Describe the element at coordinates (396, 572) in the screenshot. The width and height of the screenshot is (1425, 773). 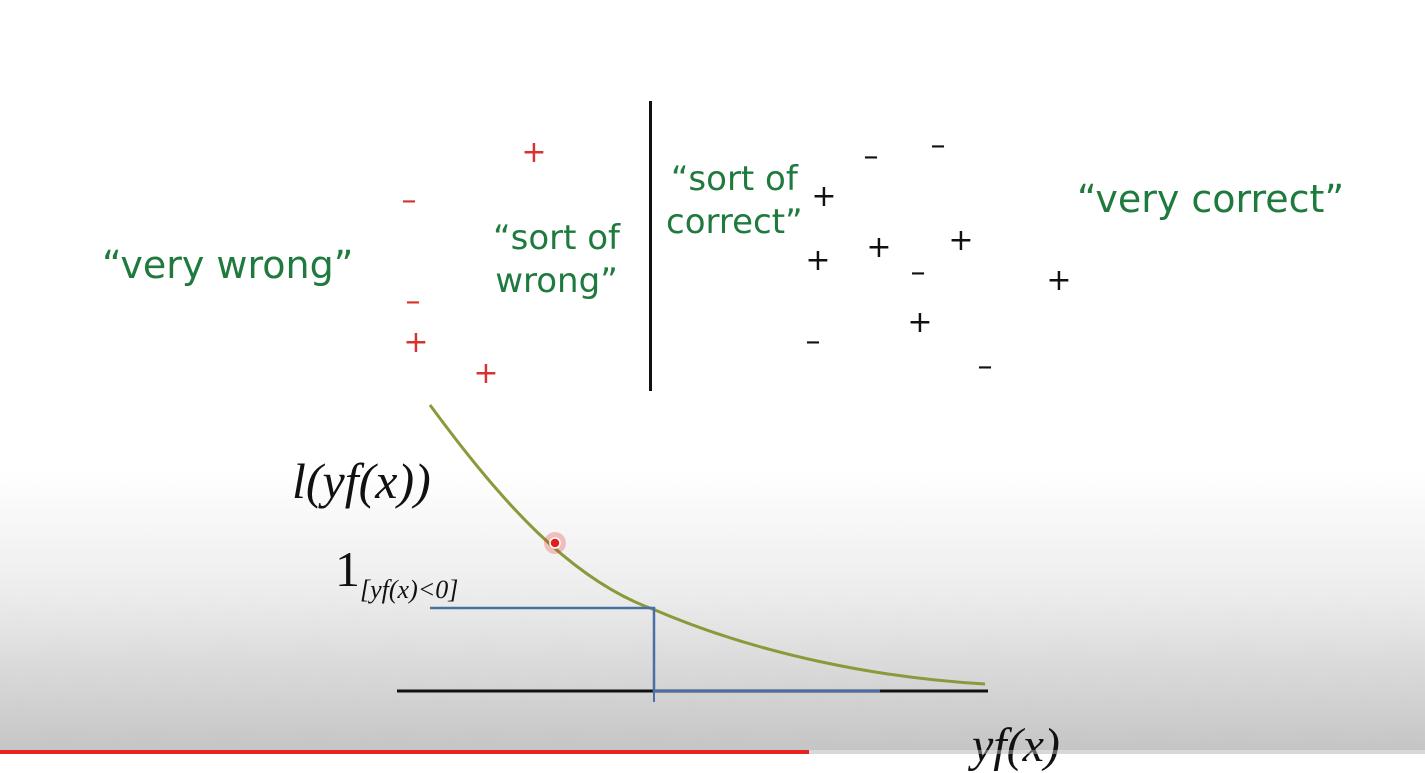
I see `indicator-label: 1[yf(x)<0]` at that location.